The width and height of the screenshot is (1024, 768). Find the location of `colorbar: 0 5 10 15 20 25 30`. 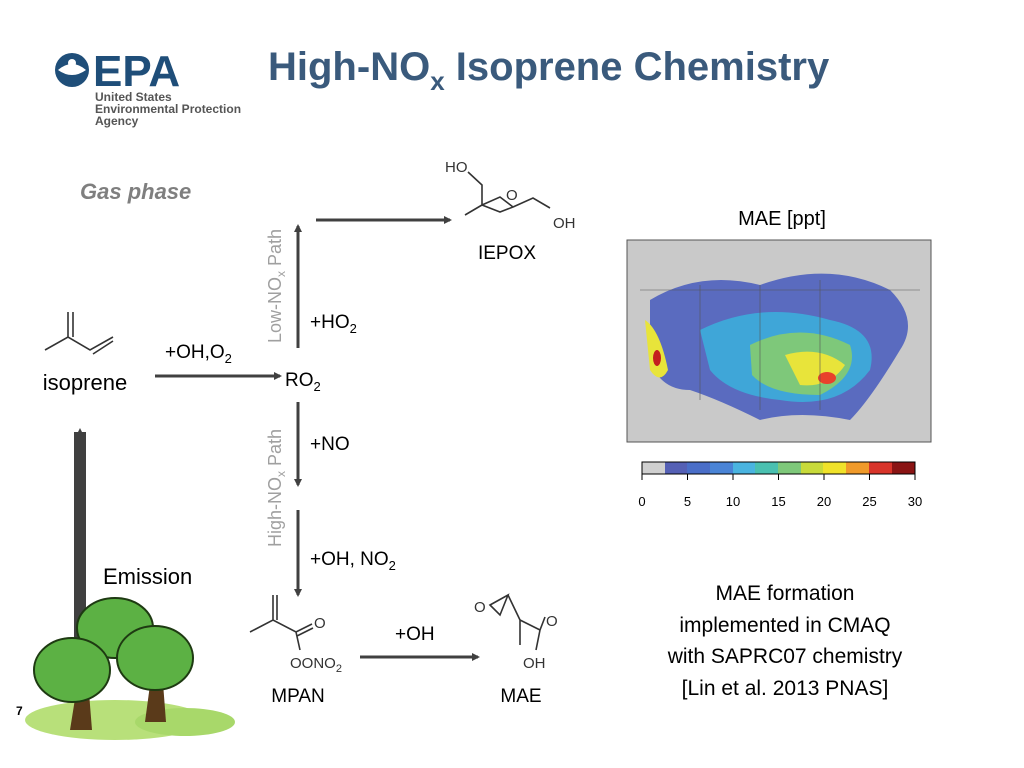

colorbar: 0 5 10 15 20 25 30 is located at coordinates (780, 485).